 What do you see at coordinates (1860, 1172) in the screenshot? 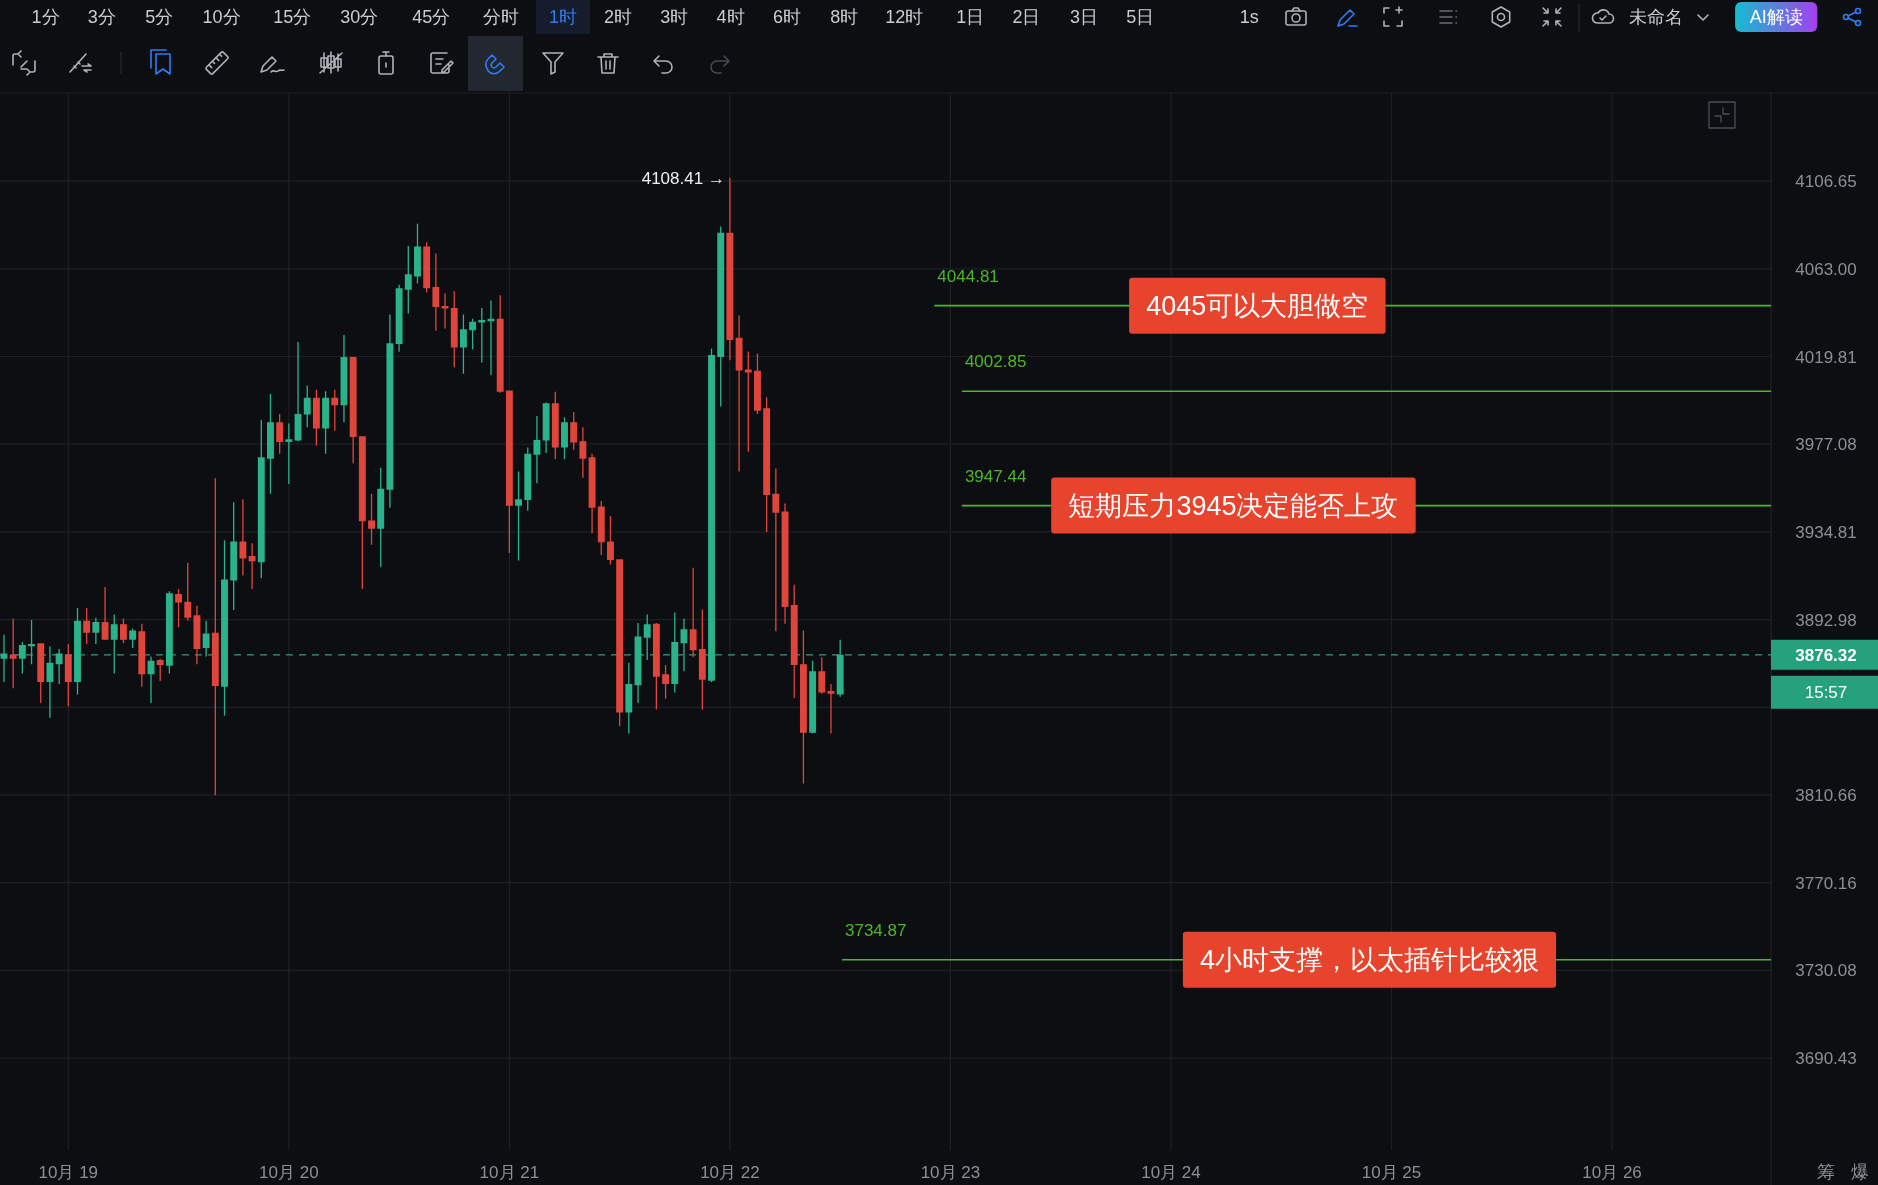
I see `text: 爆` at bounding box center [1860, 1172].